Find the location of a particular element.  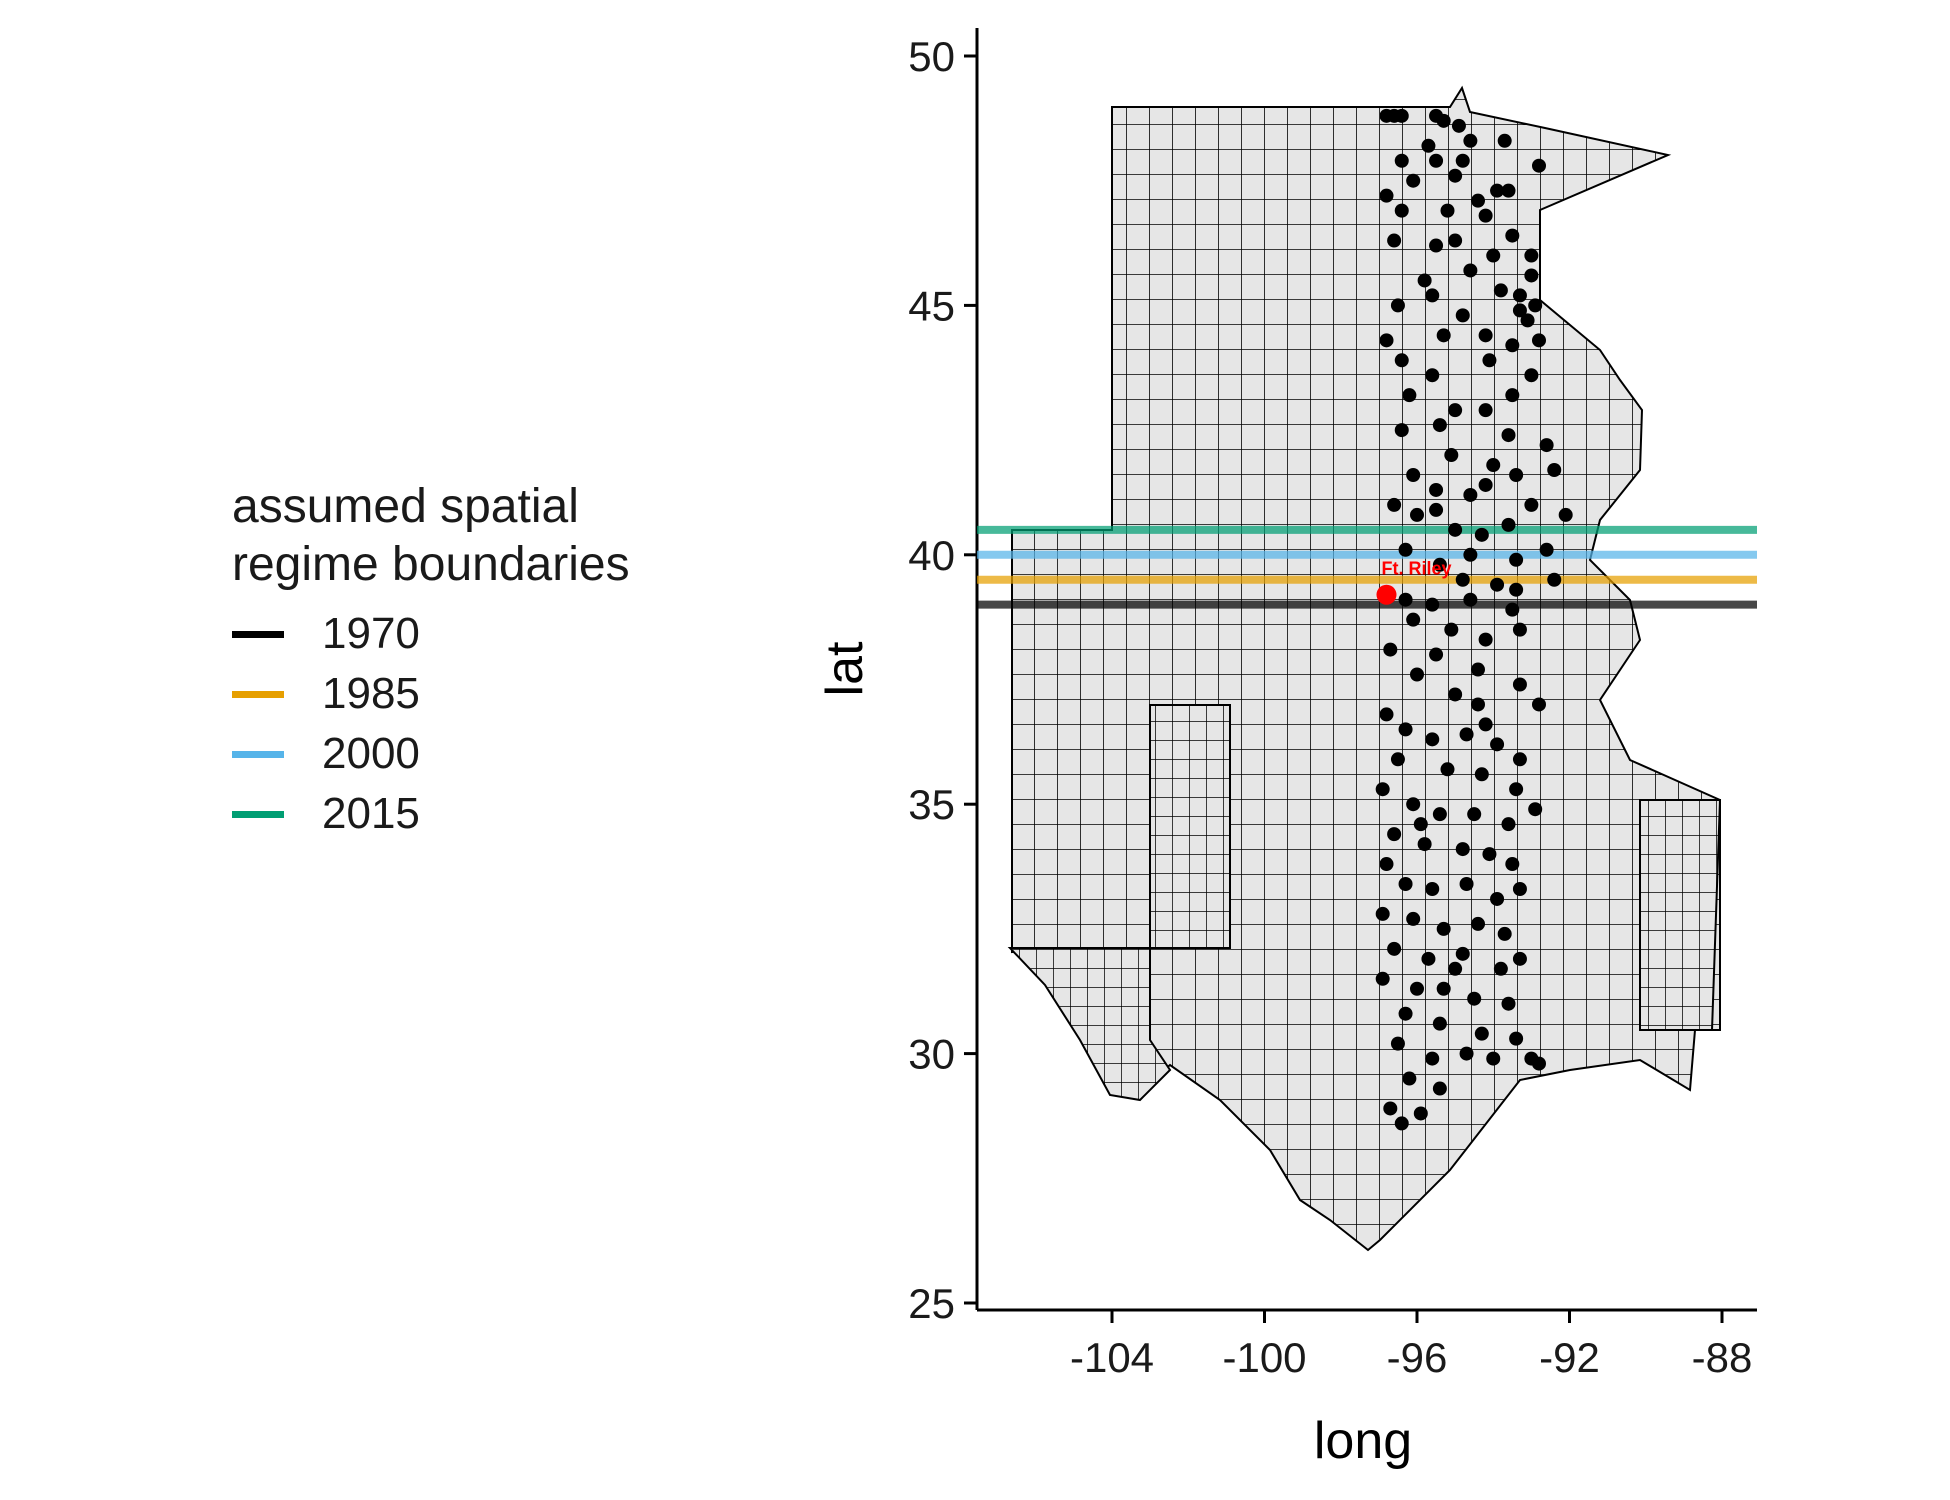

legend-swatch-1985 is located at coordinates (258, 694).